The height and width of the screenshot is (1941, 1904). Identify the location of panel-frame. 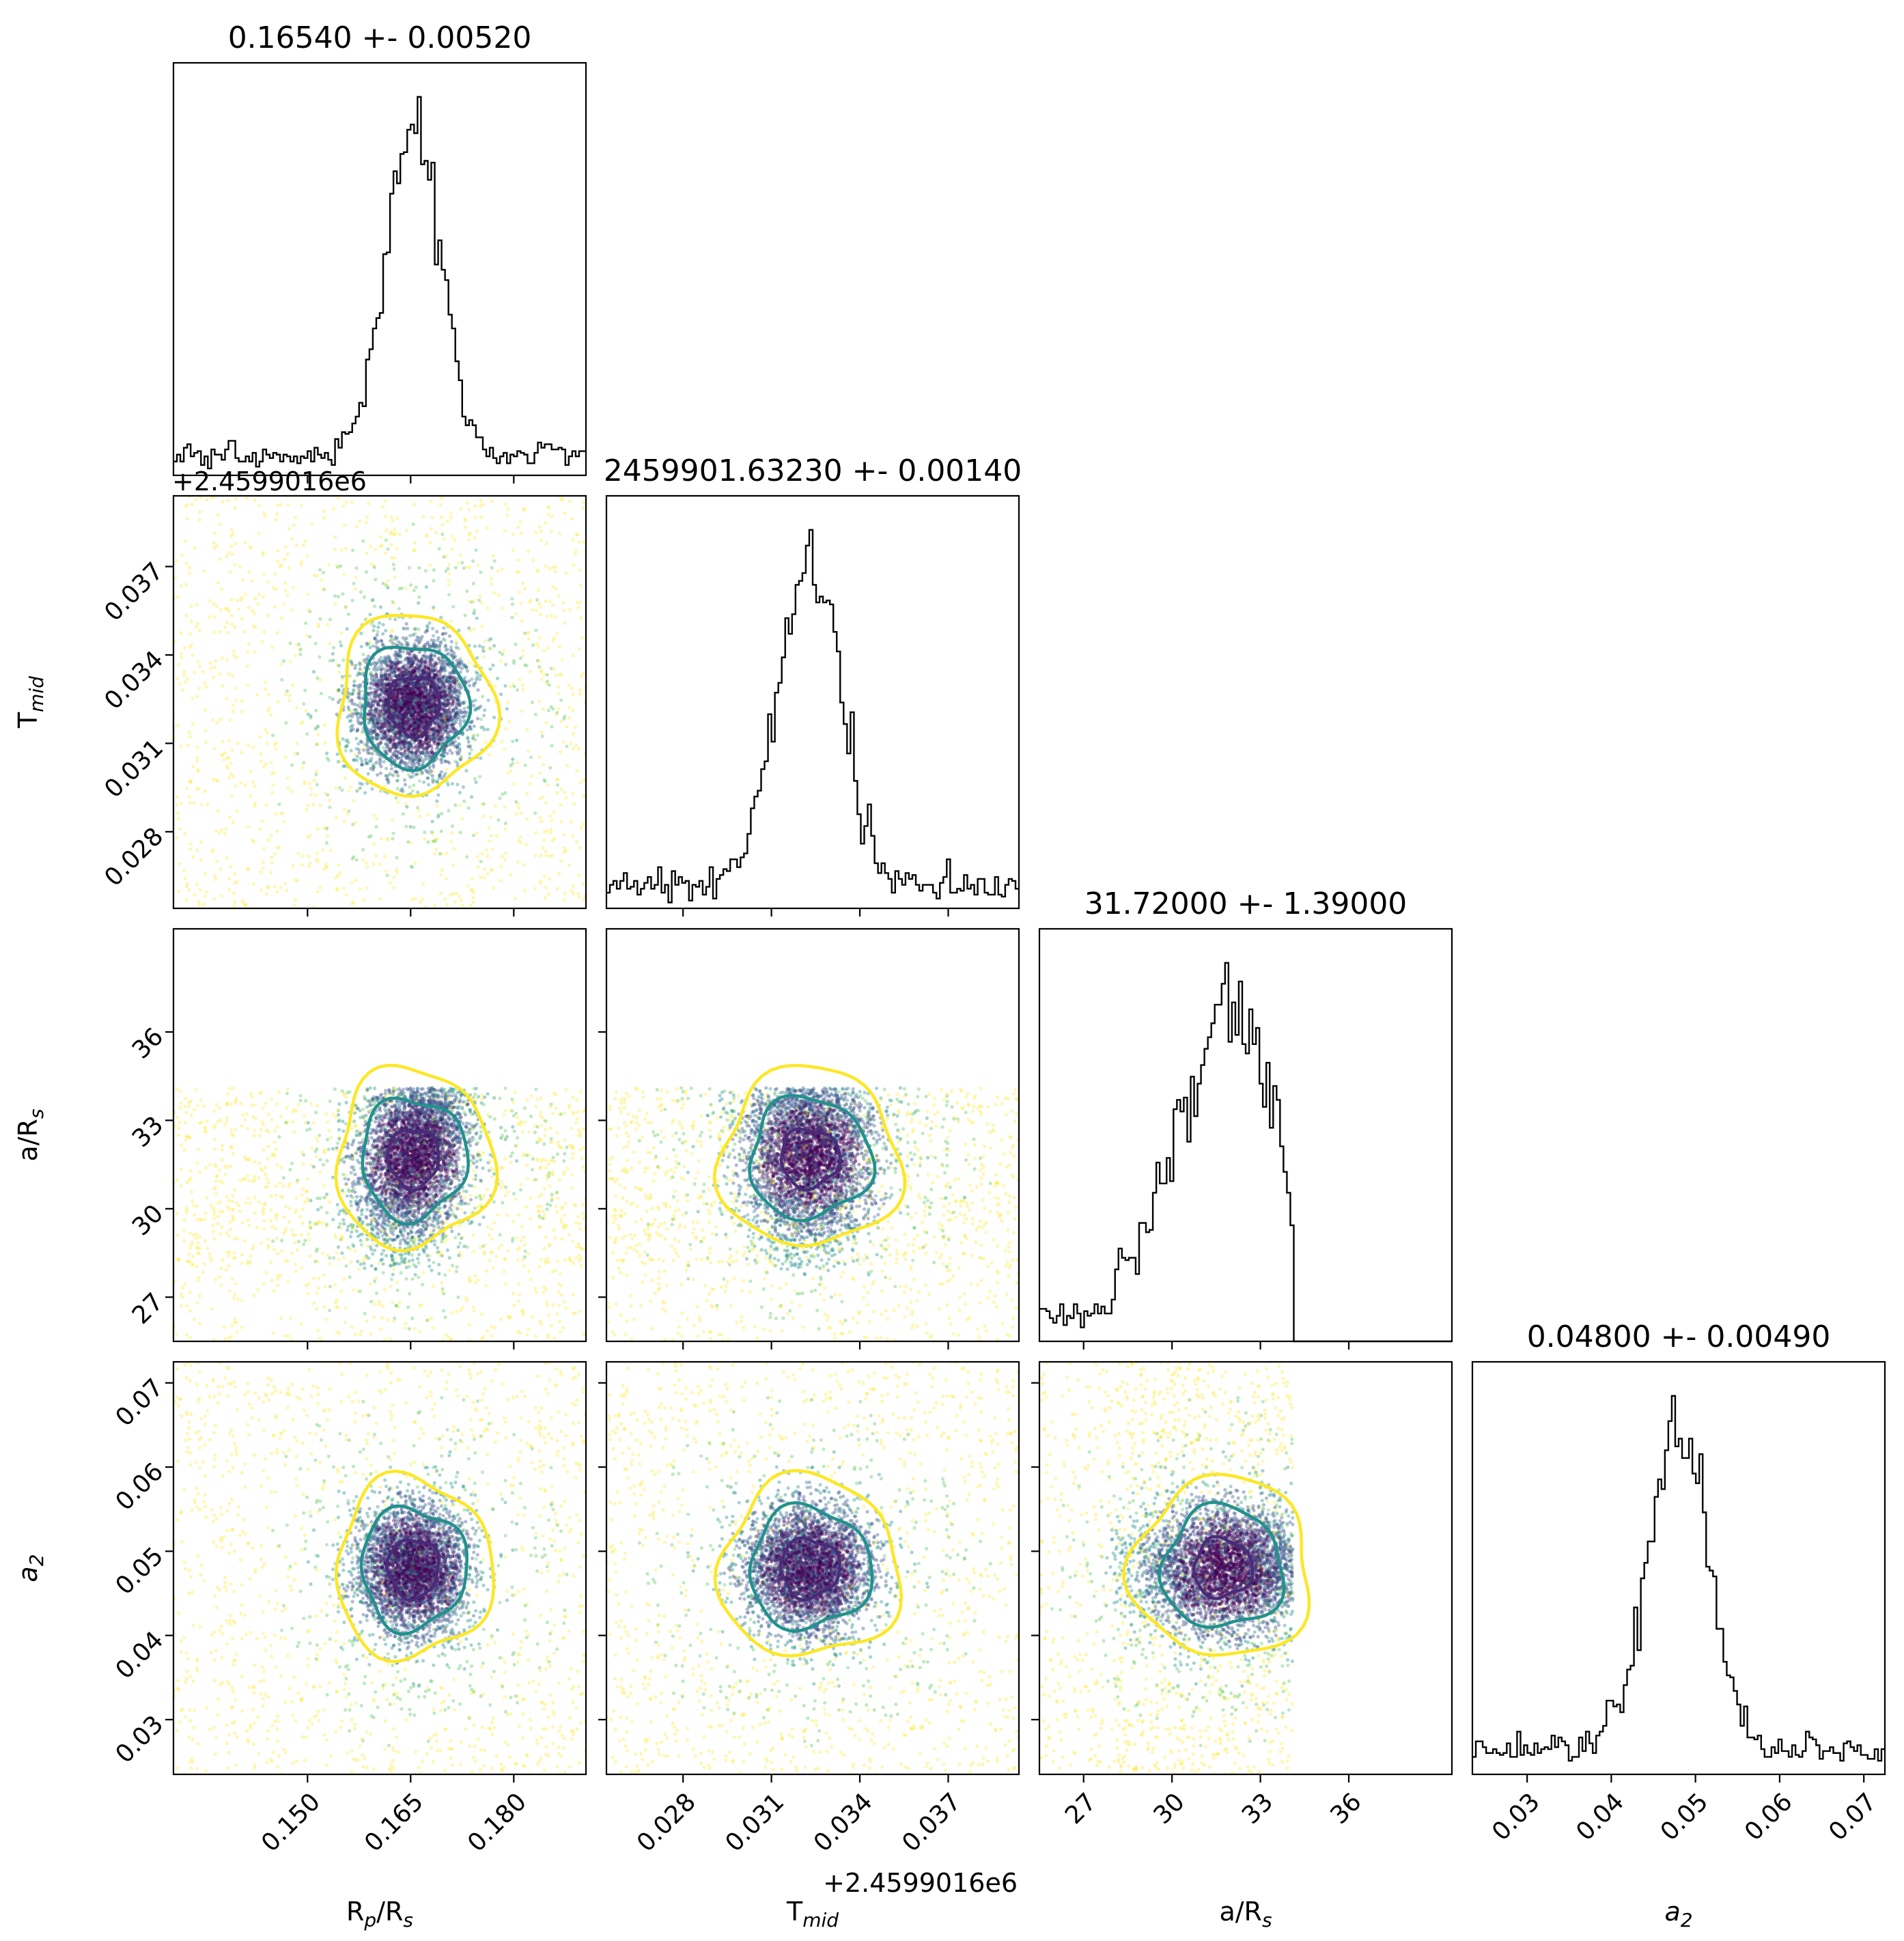
(379, 269).